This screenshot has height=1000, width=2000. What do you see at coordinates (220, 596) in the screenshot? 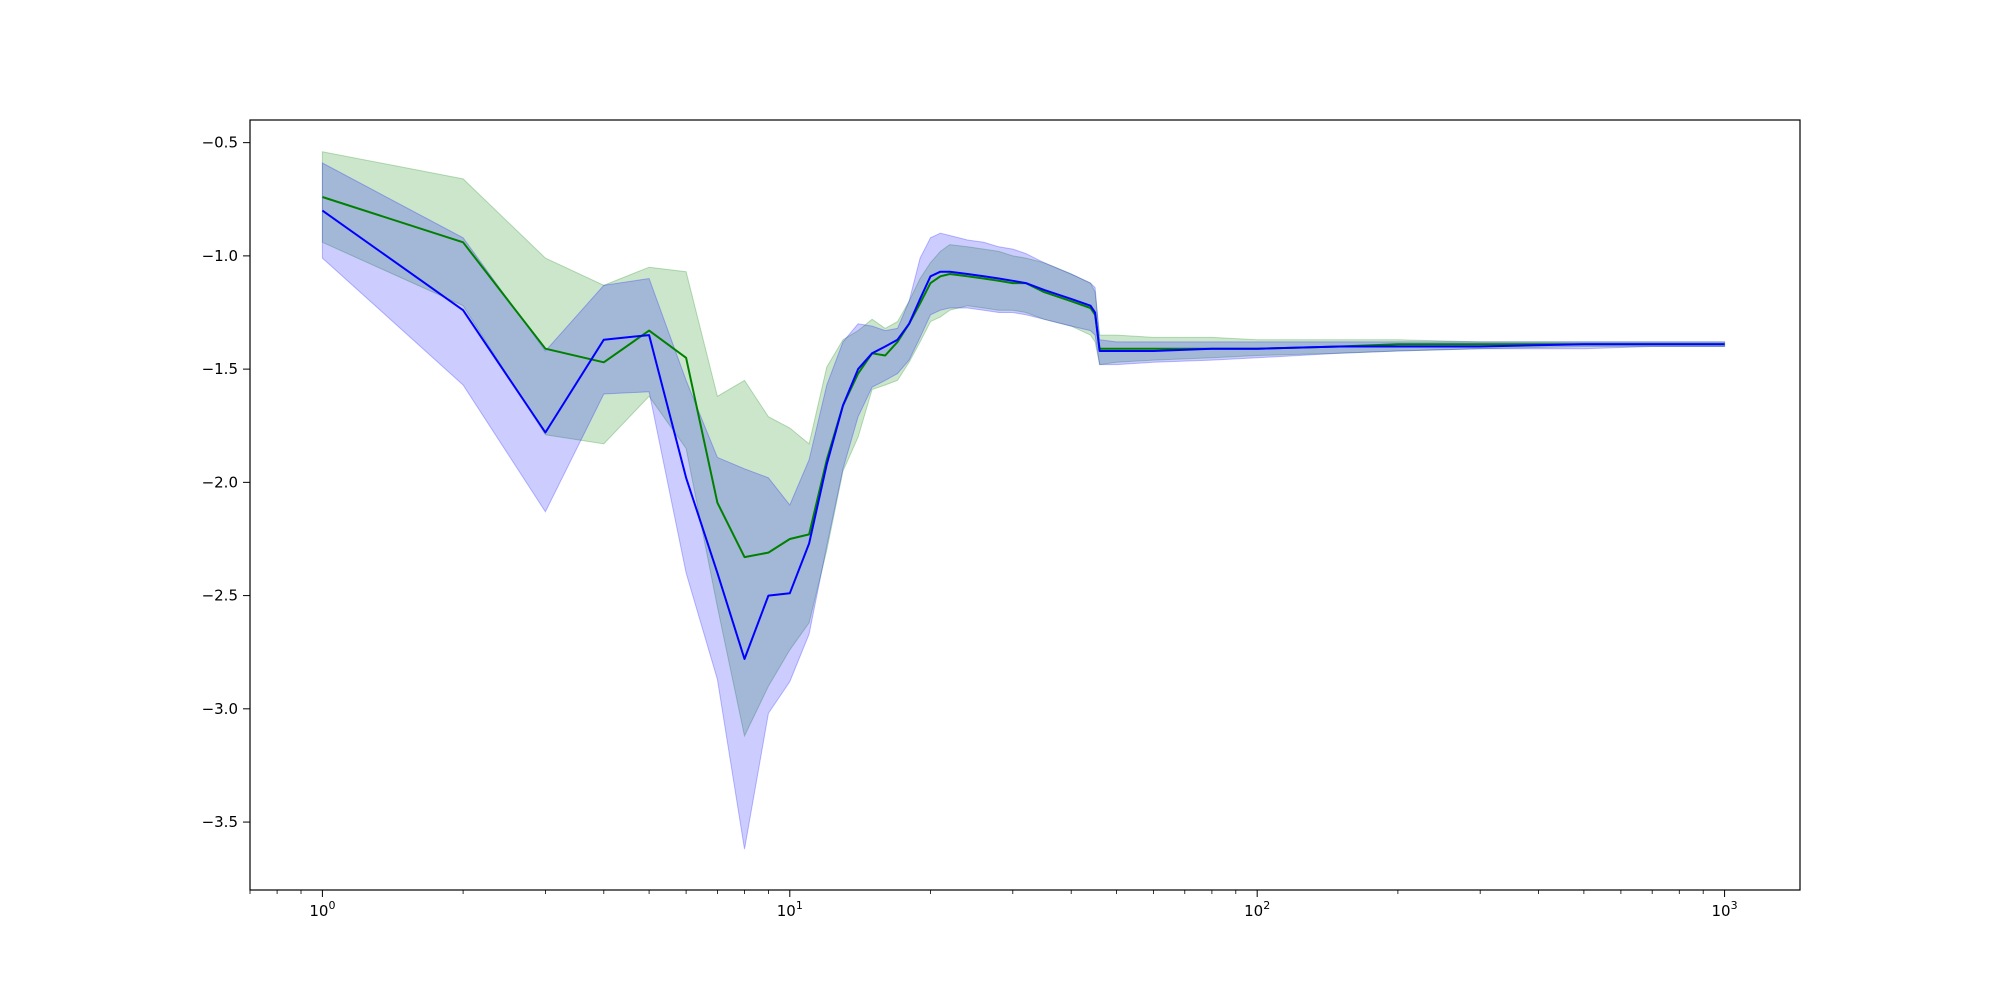
I see `y-tick-label: −2.5` at bounding box center [220, 596].